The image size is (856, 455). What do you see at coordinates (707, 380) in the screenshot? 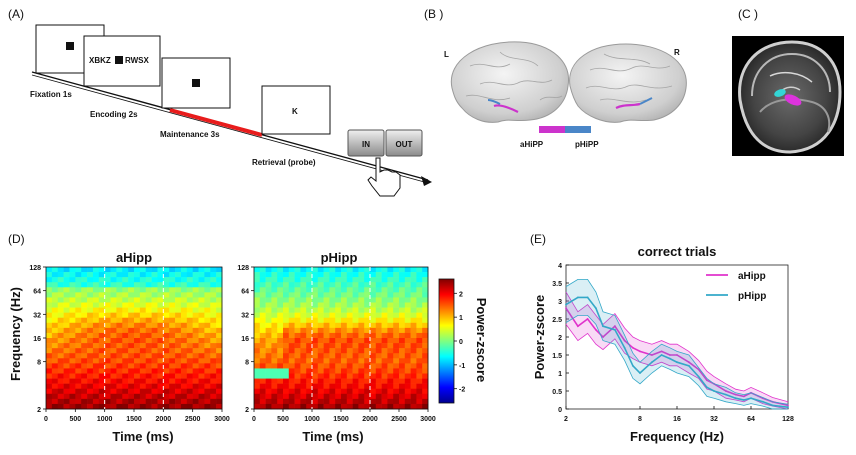
I see `series-0-point` at bounding box center [707, 380].